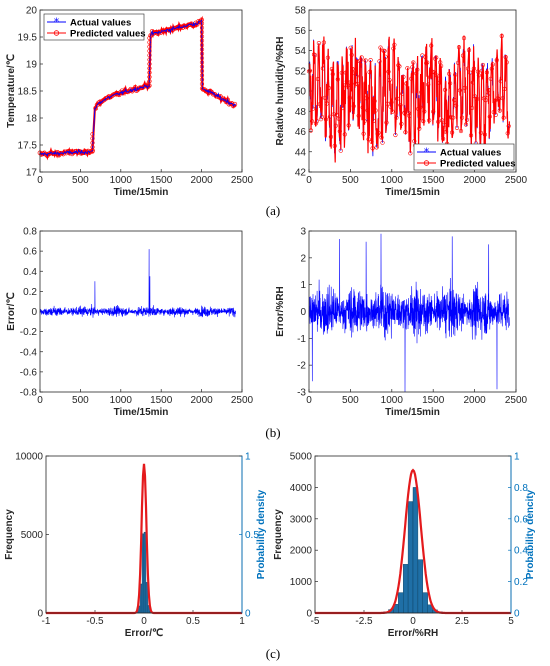 Image resolution: width=550 pixels, height=666 pixels. What do you see at coordinates (364, 621) in the screenshot?
I see `x-tick-label: -2.5` at bounding box center [364, 621].